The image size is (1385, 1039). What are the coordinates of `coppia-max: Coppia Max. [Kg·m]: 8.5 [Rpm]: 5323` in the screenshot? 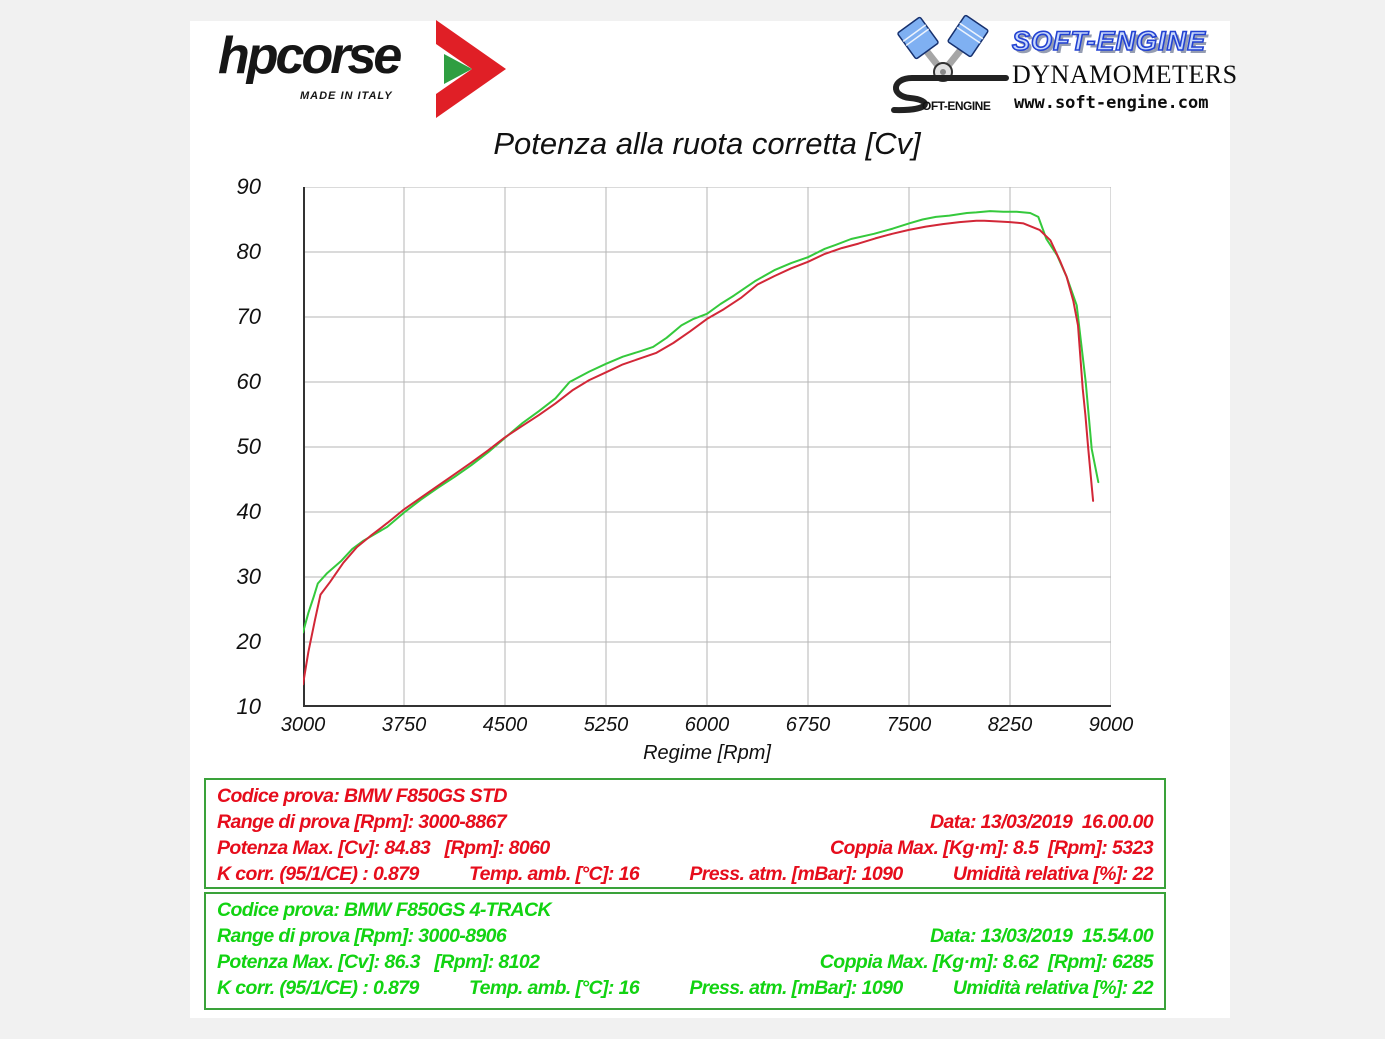 It's located at (992, 848).